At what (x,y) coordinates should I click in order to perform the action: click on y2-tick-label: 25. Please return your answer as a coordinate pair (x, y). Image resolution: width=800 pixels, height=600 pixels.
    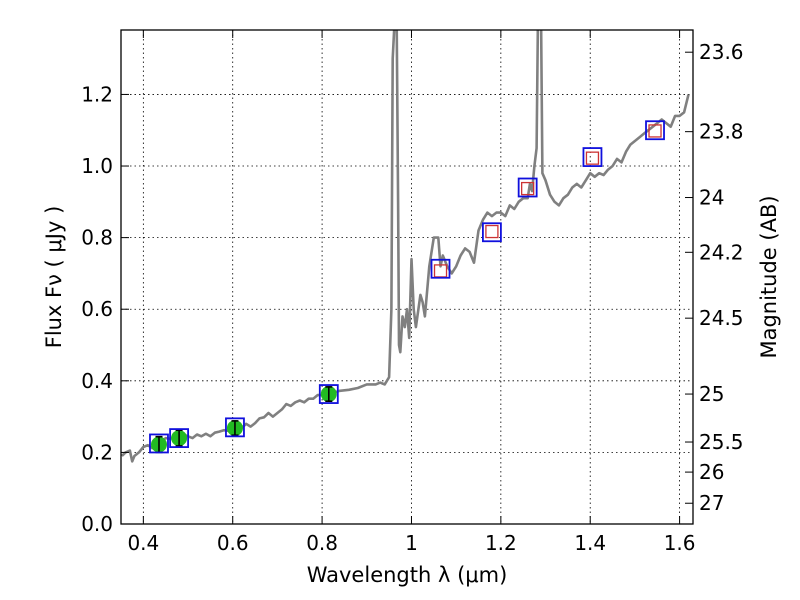
    Looking at the image, I should click on (711, 394).